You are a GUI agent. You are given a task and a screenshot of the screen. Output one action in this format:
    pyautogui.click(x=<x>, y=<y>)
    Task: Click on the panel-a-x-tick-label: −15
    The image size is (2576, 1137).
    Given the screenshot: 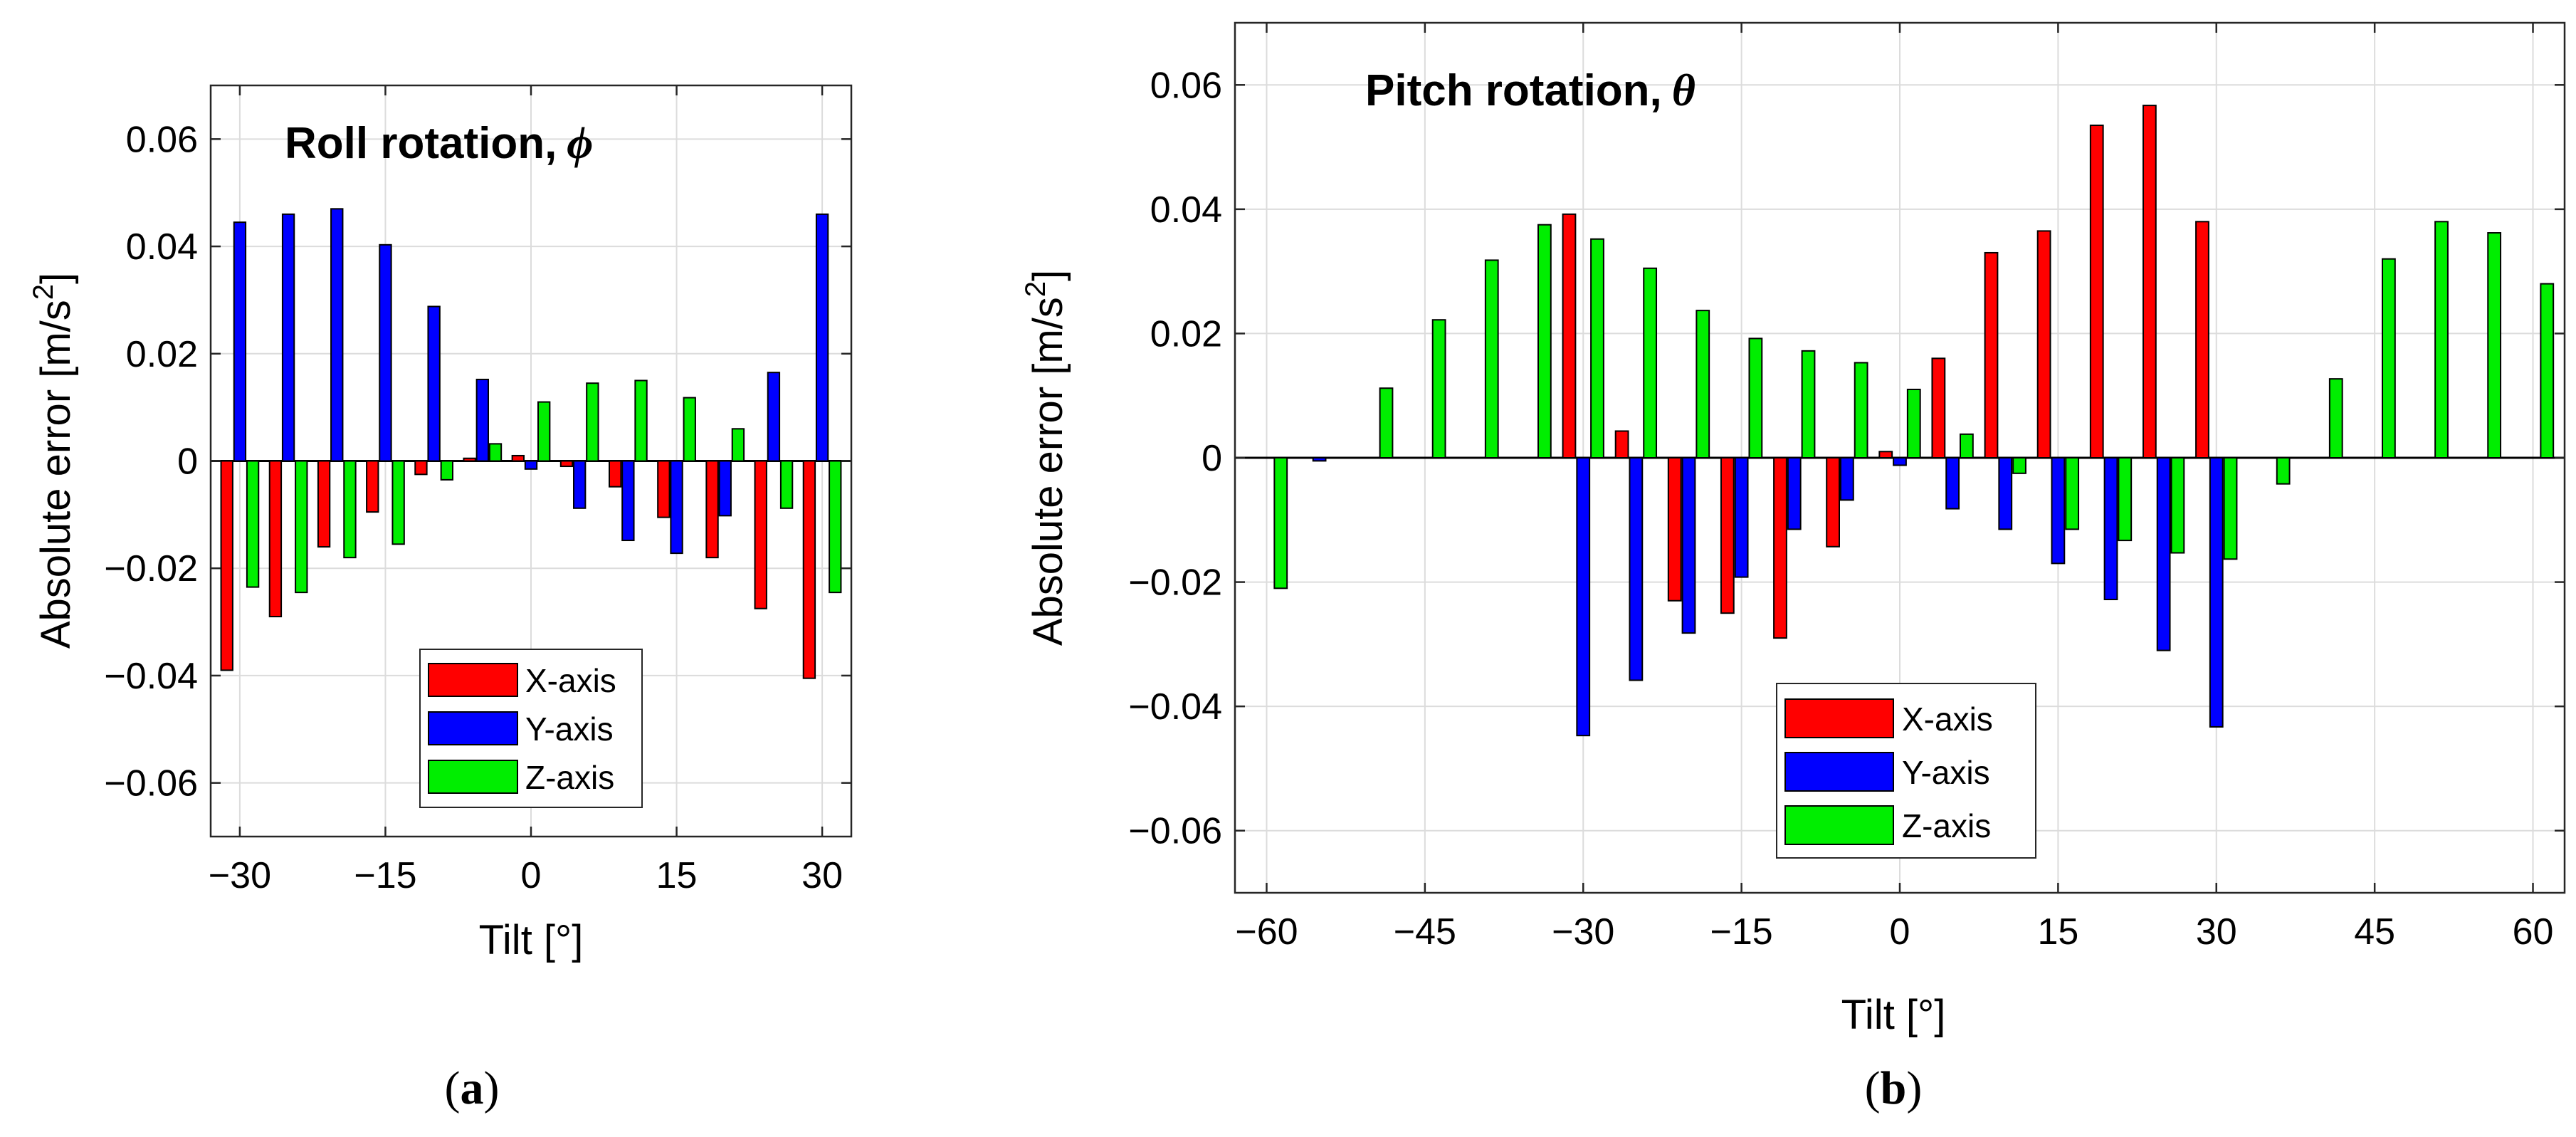 What is the action you would take?
    pyautogui.click(x=385, y=875)
    